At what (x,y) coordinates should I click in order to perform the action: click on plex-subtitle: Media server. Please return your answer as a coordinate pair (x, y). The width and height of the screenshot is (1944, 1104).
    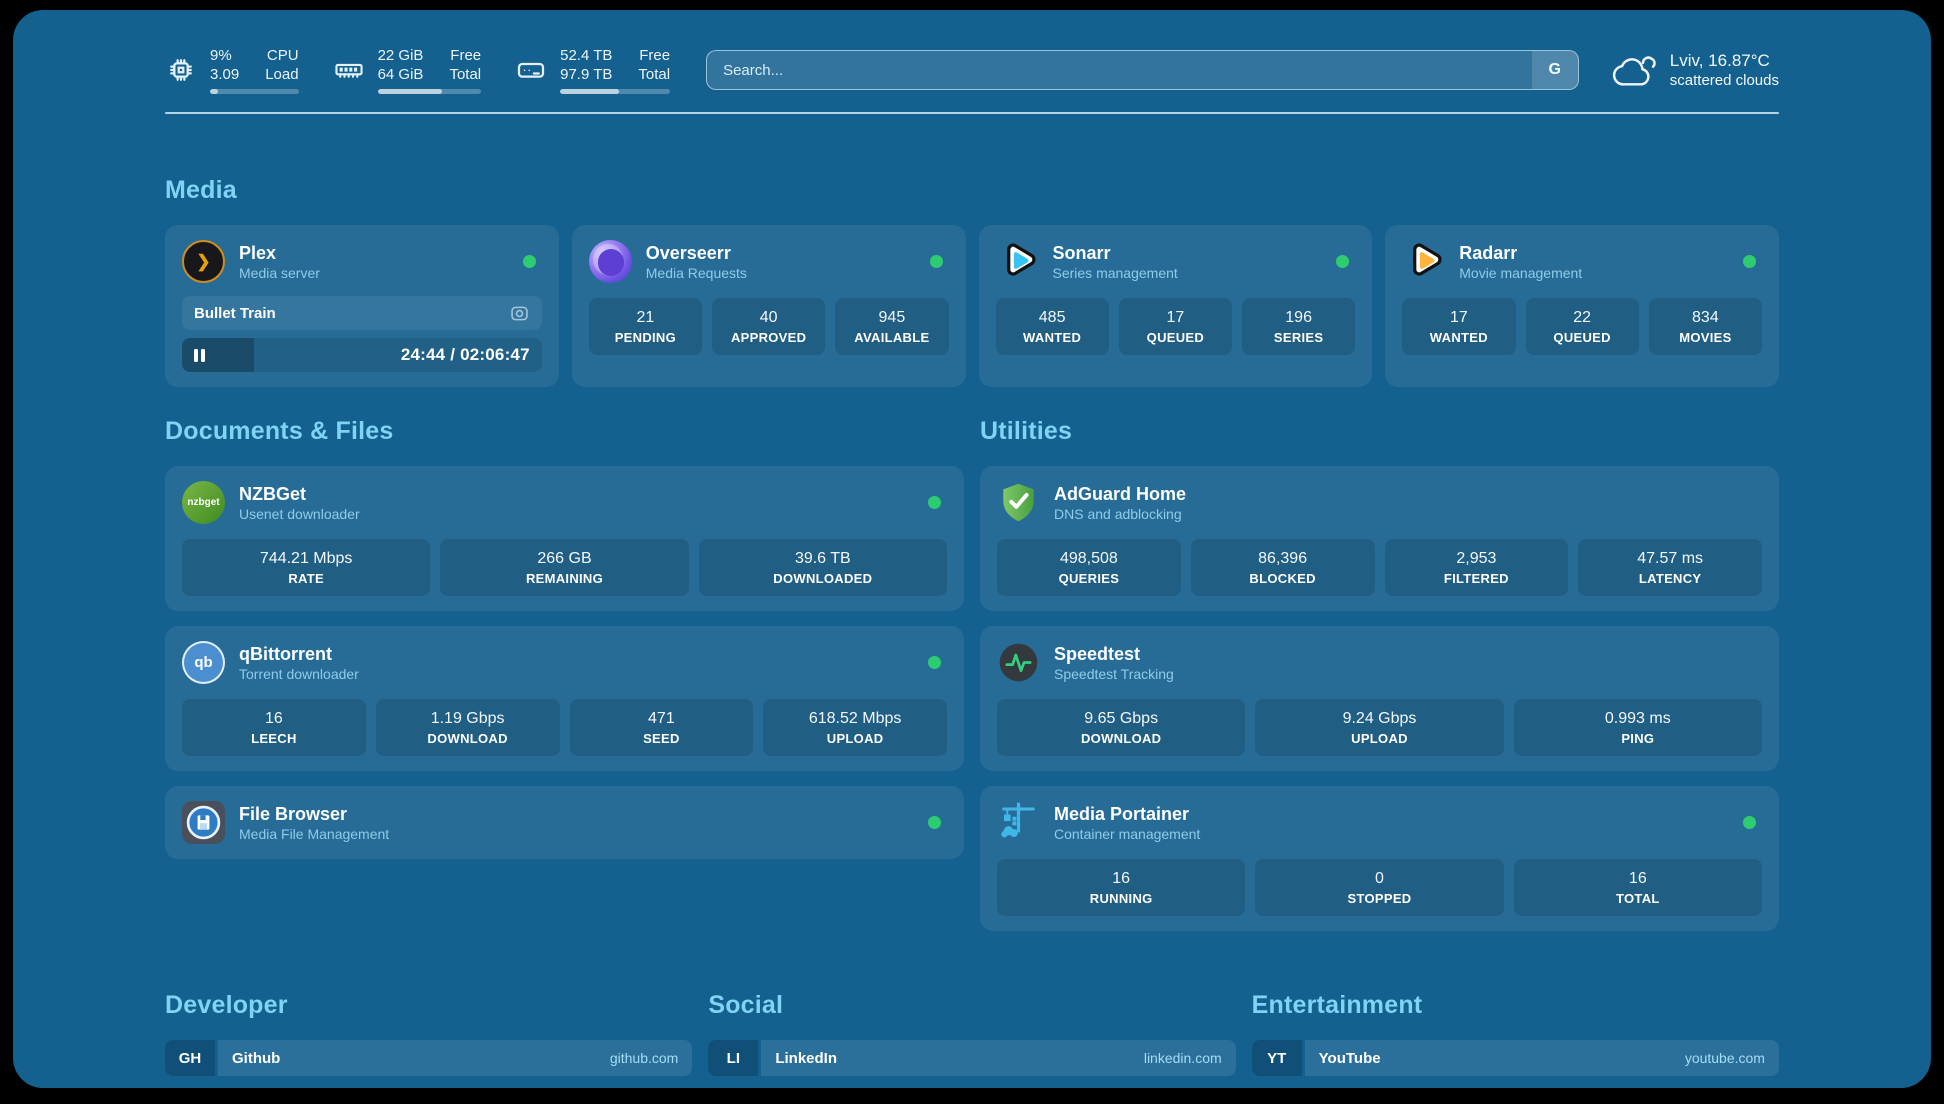
    Looking at the image, I should click on (279, 272).